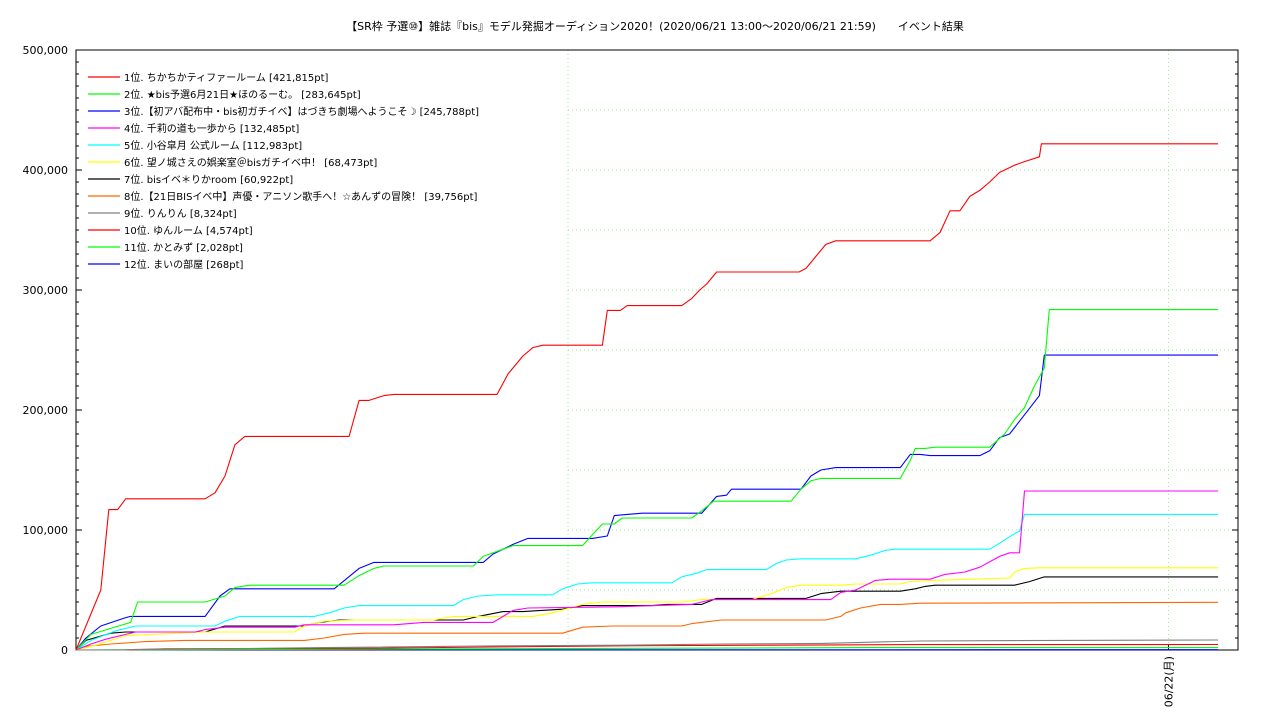  What do you see at coordinates (242, 94) in the screenshot?
I see `legend-label: 2位. ★bis予選6月21日★ほのるーむ。 [283,645pt]` at bounding box center [242, 94].